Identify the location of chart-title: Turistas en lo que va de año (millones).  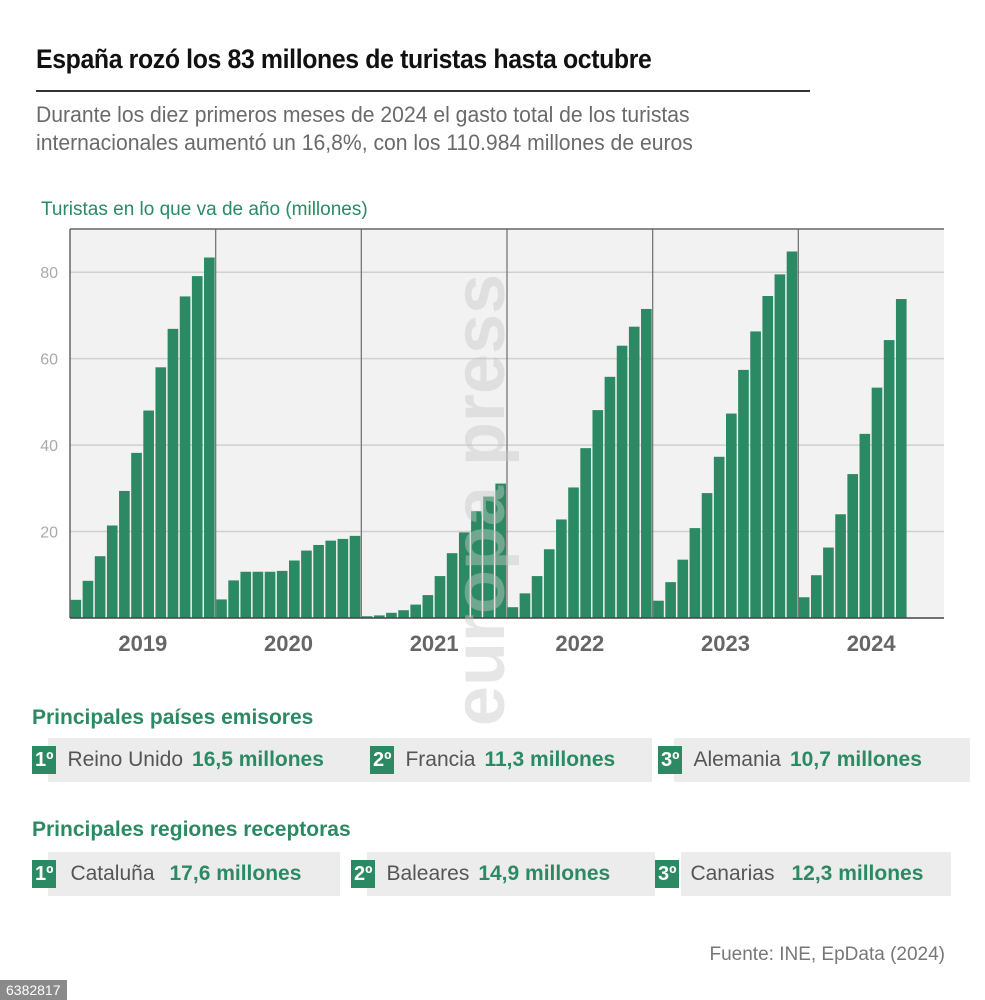
(204, 209).